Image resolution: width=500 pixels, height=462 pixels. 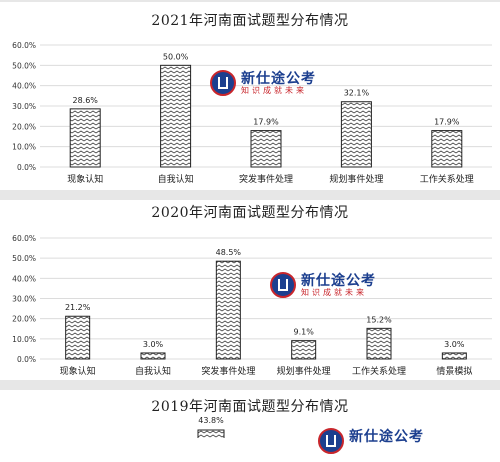 What do you see at coordinates (78, 307) in the screenshot?
I see `data-label: 21.2%` at bounding box center [78, 307].